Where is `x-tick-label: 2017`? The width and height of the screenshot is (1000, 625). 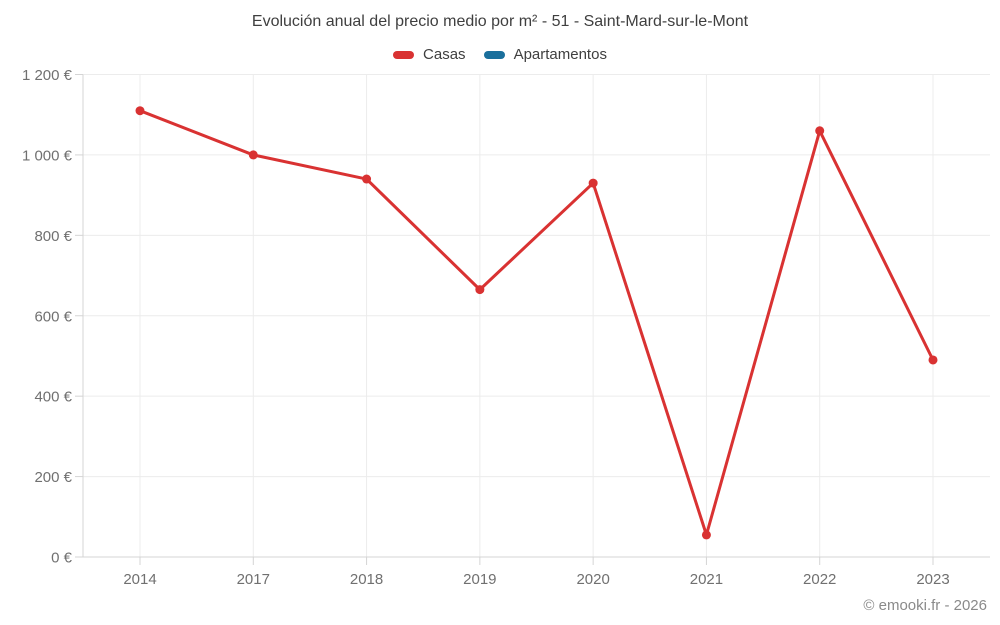
x-tick-label: 2017 is located at coordinates (253, 579).